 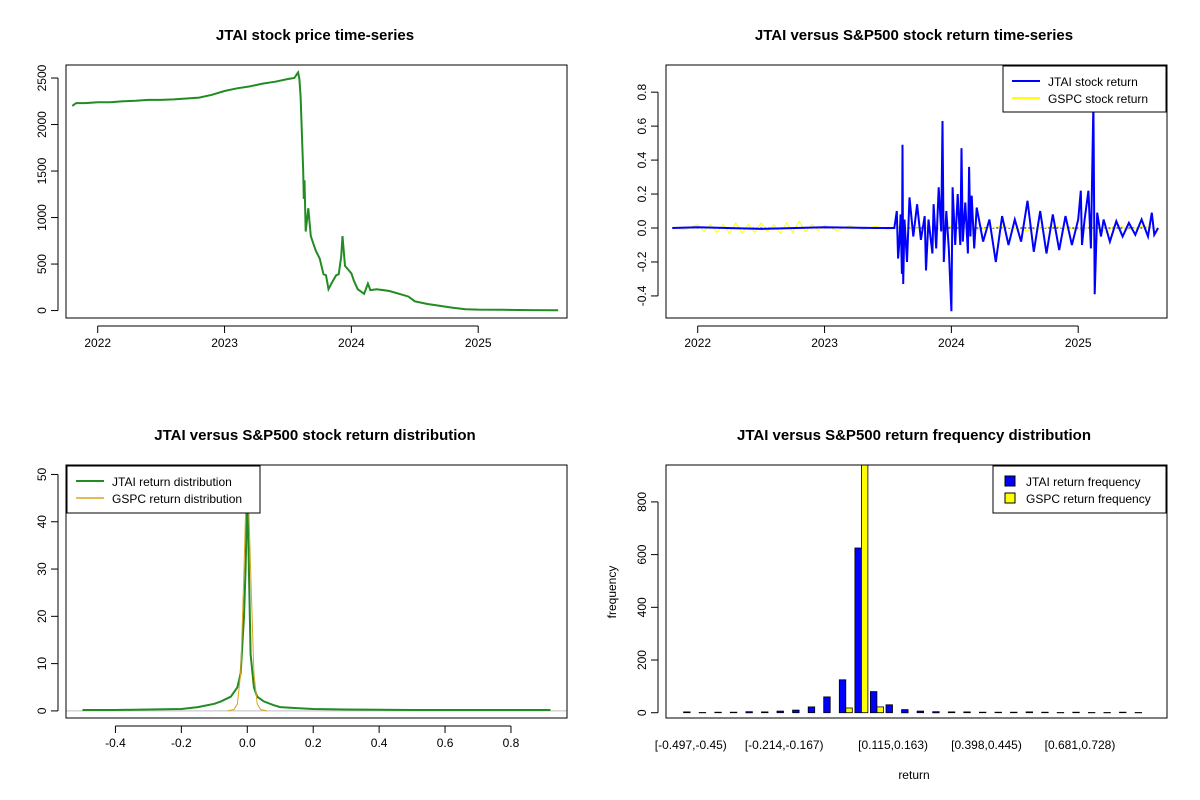 What do you see at coordinates (642, 502) in the screenshot?
I see `frequency-y-tick-label: 800` at bounding box center [642, 502].